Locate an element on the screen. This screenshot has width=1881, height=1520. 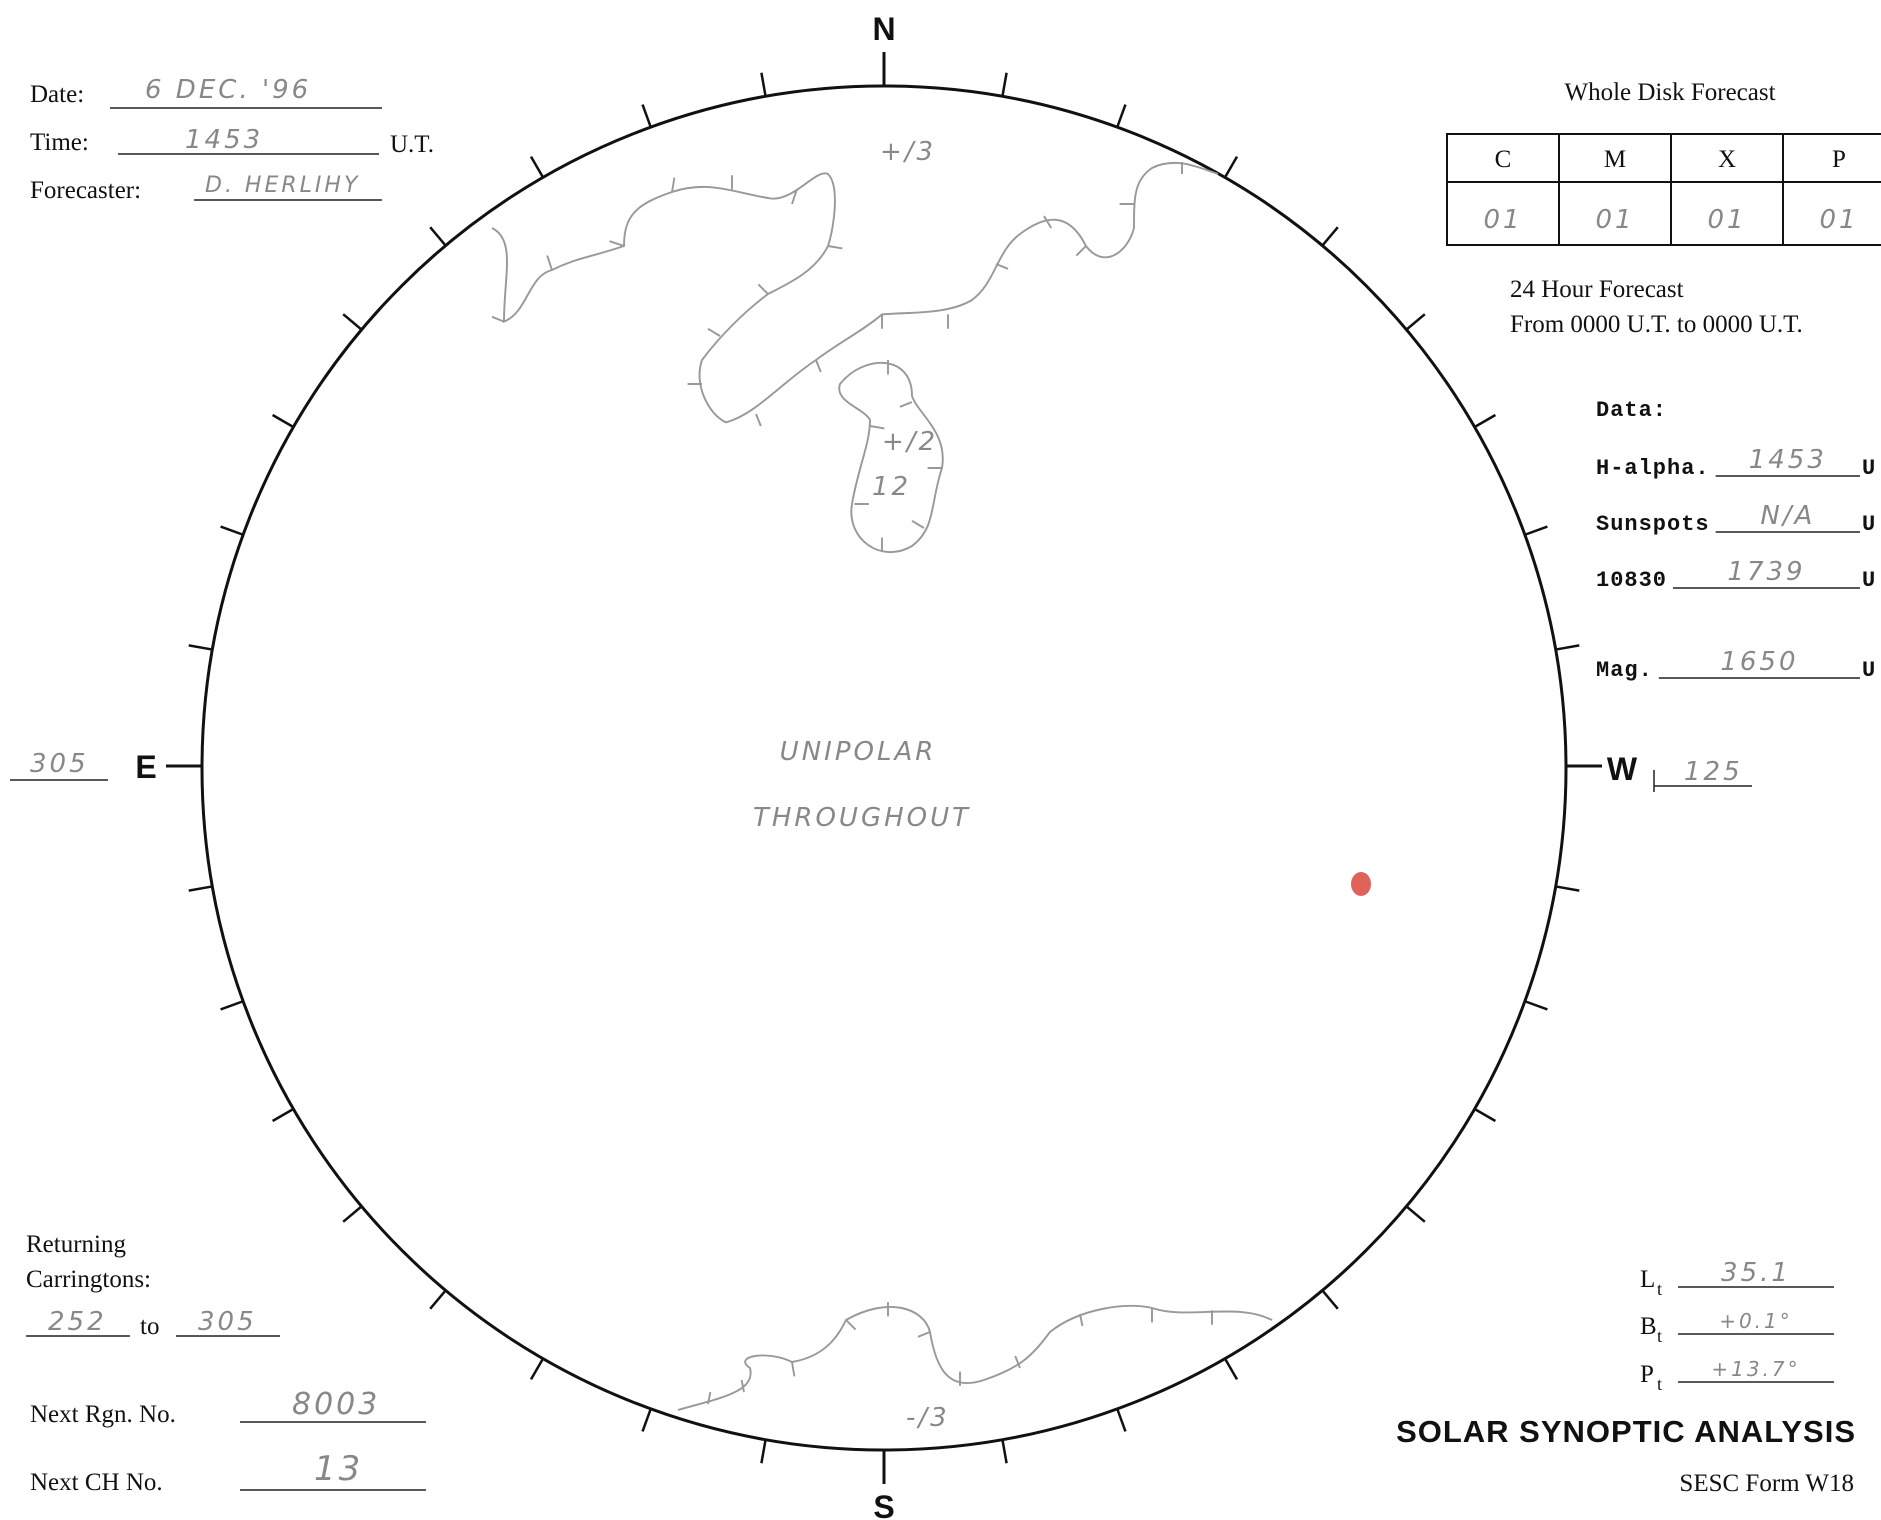
data-label: Mag. is located at coordinates (1624, 670).